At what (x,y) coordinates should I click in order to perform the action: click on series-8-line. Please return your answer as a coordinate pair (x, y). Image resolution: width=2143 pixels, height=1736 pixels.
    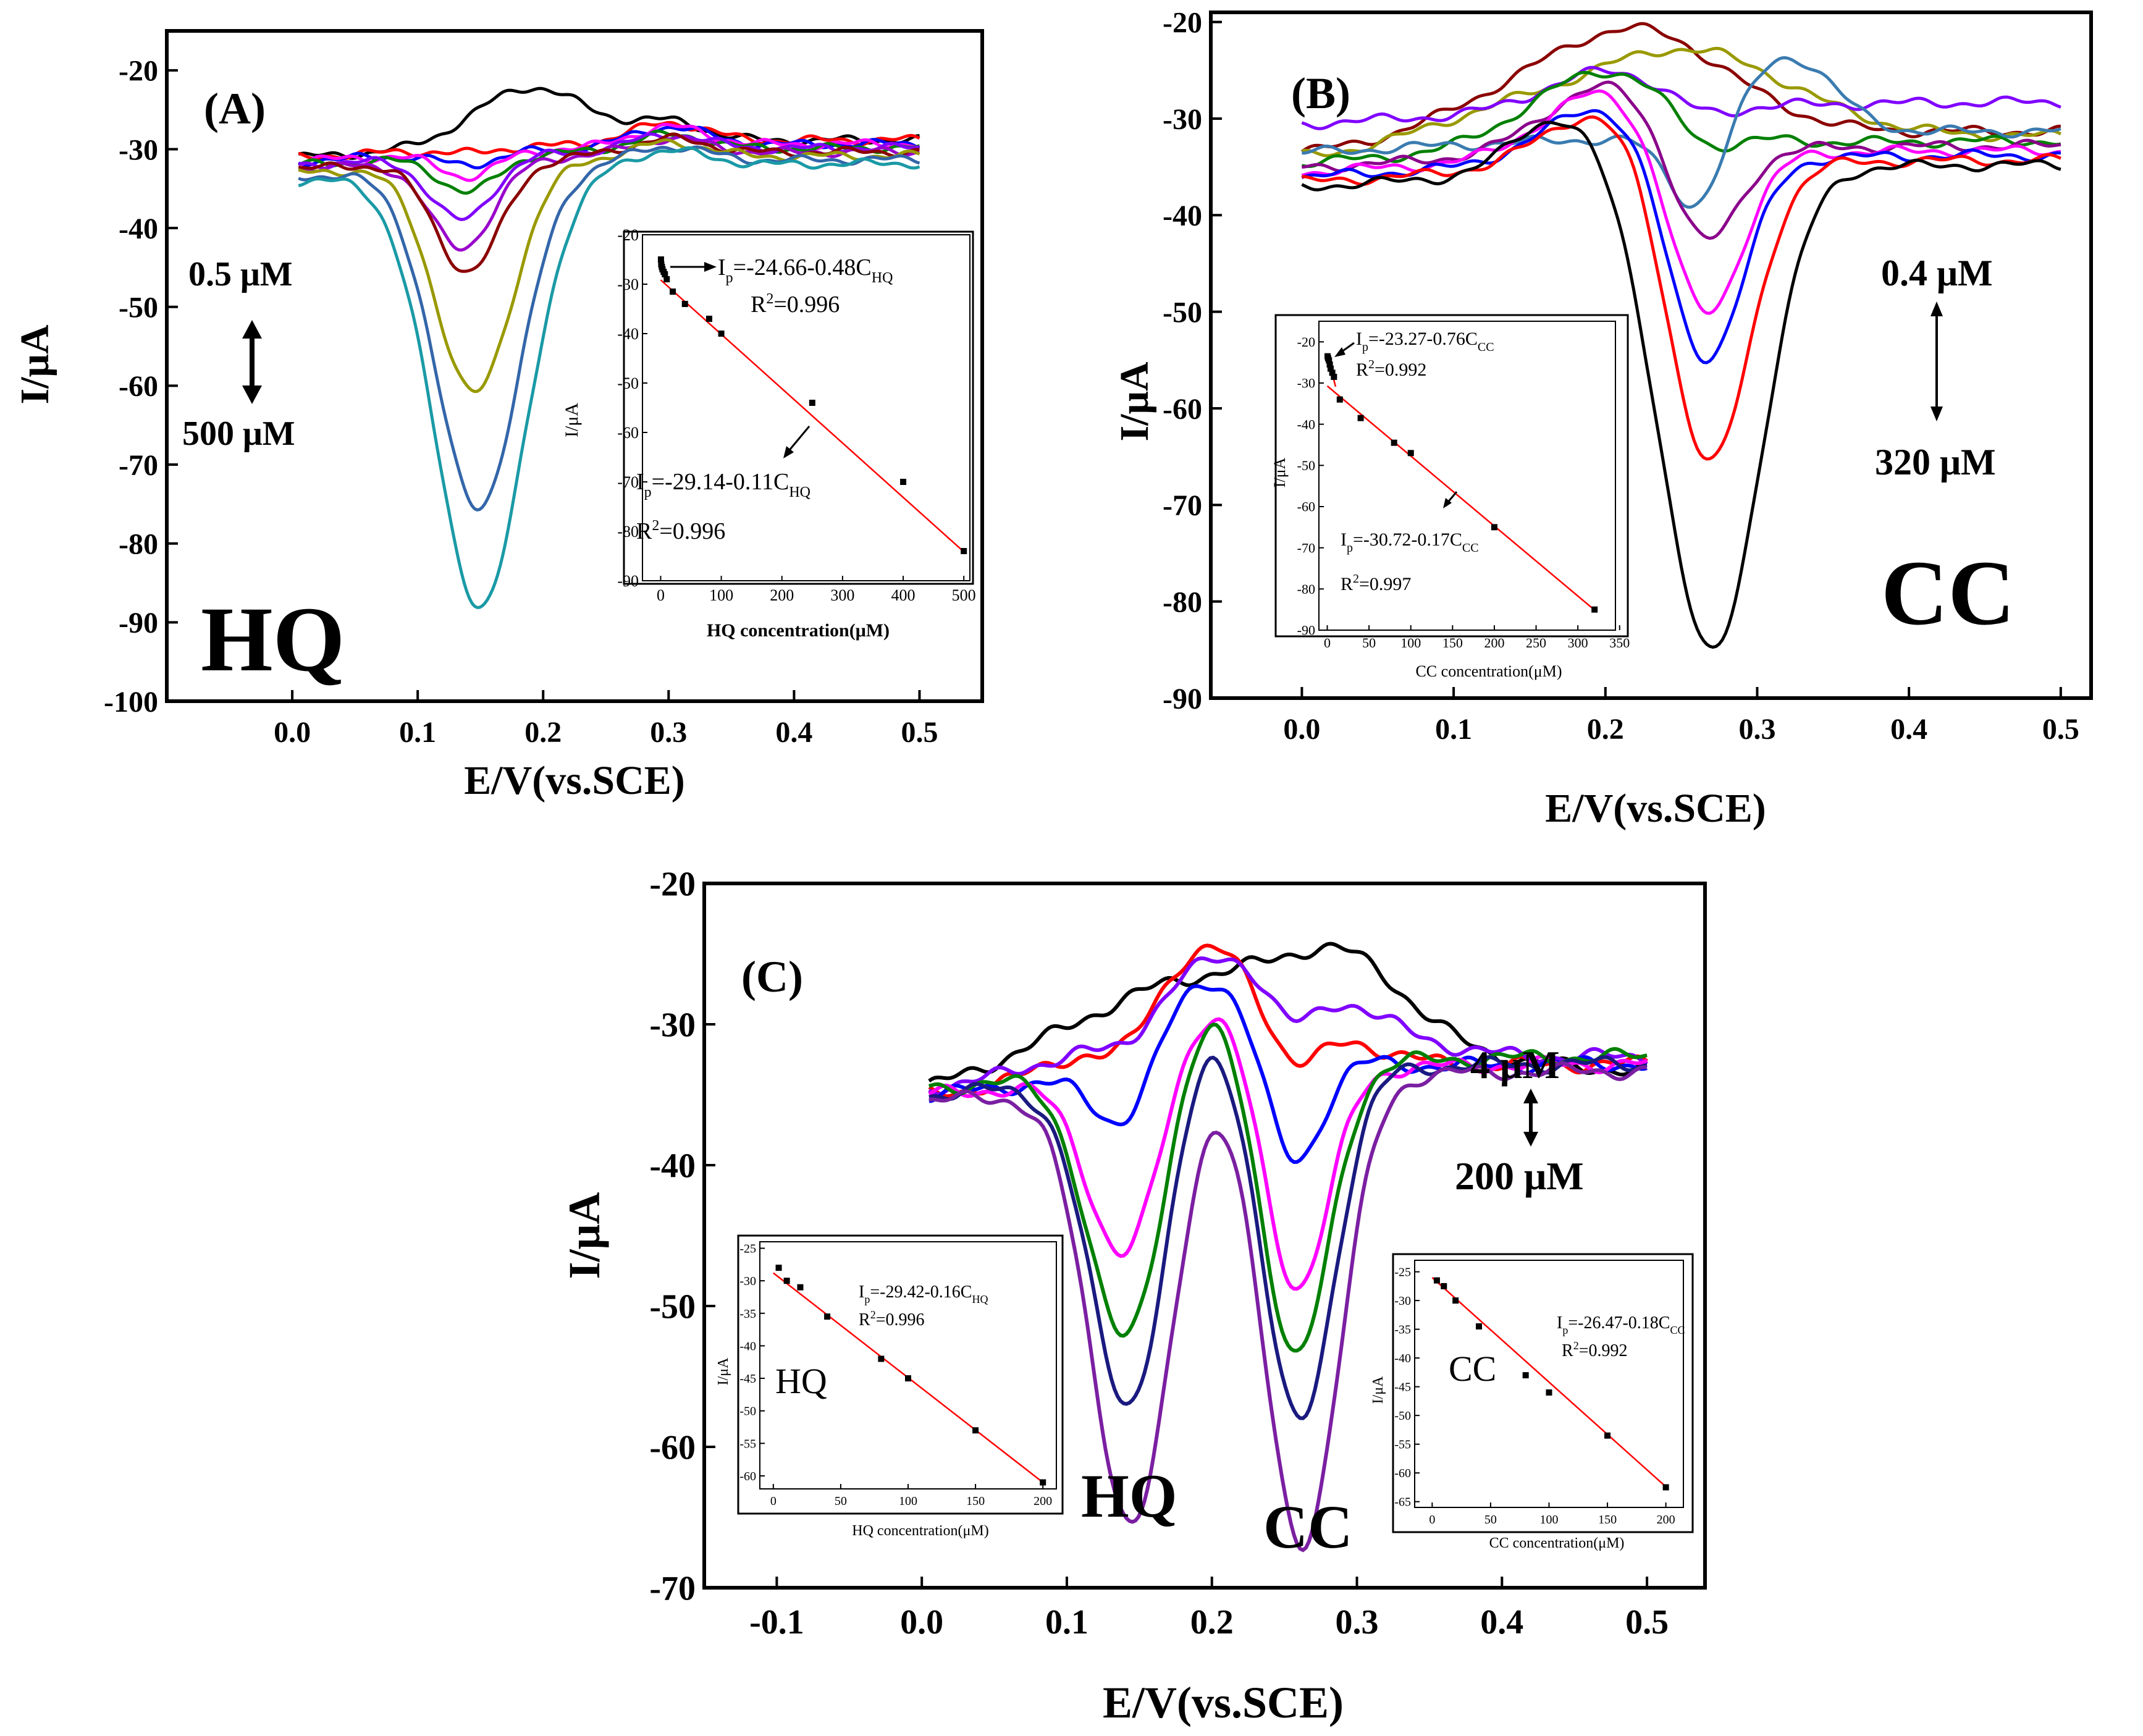
    Looking at the image, I should click on (1681, 288).